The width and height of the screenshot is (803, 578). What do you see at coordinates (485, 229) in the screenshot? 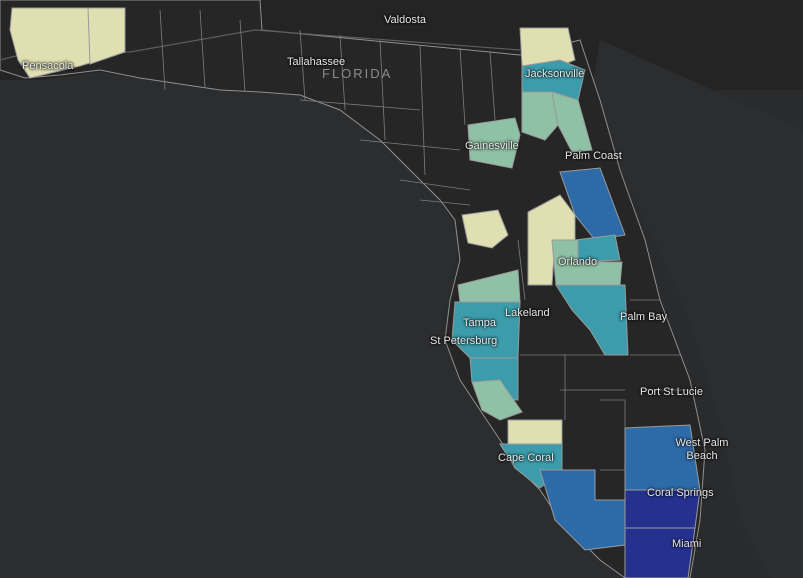
I see `county-citrus` at bounding box center [485, 229].